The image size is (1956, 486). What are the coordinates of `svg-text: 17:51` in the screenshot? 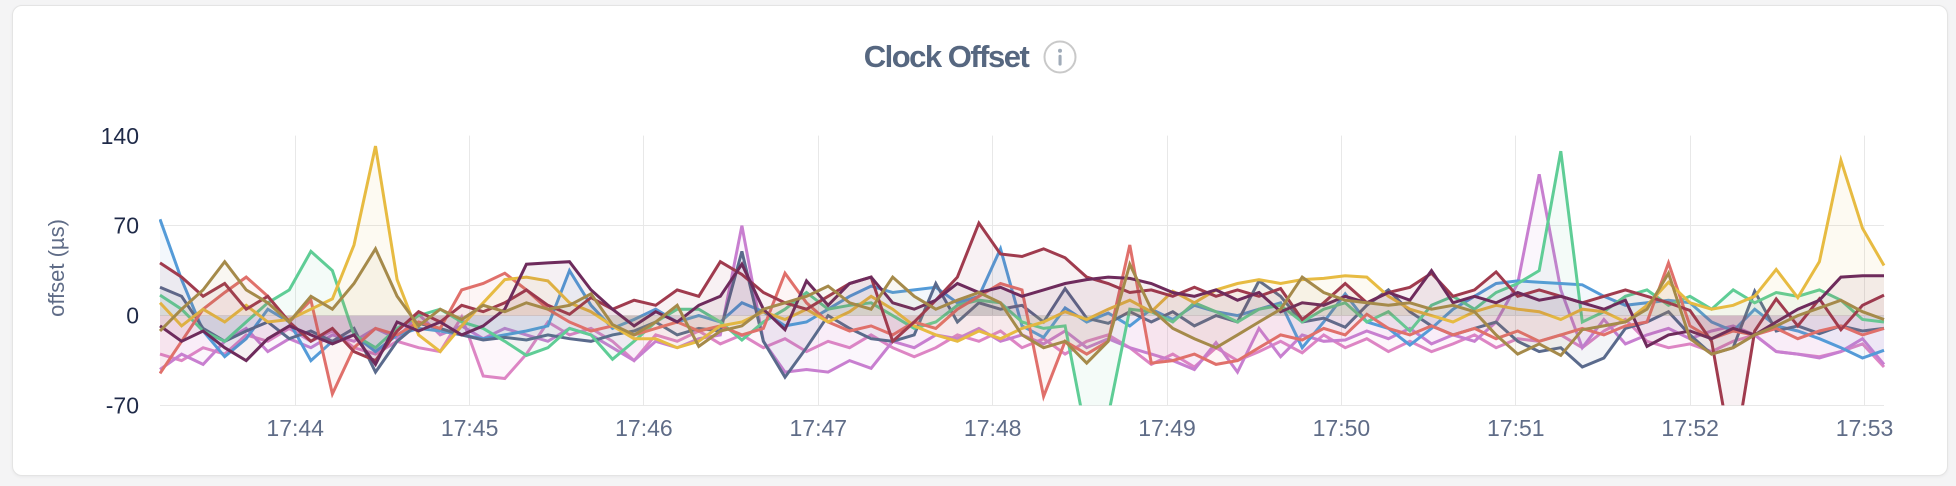 It's located at (1516, 428).